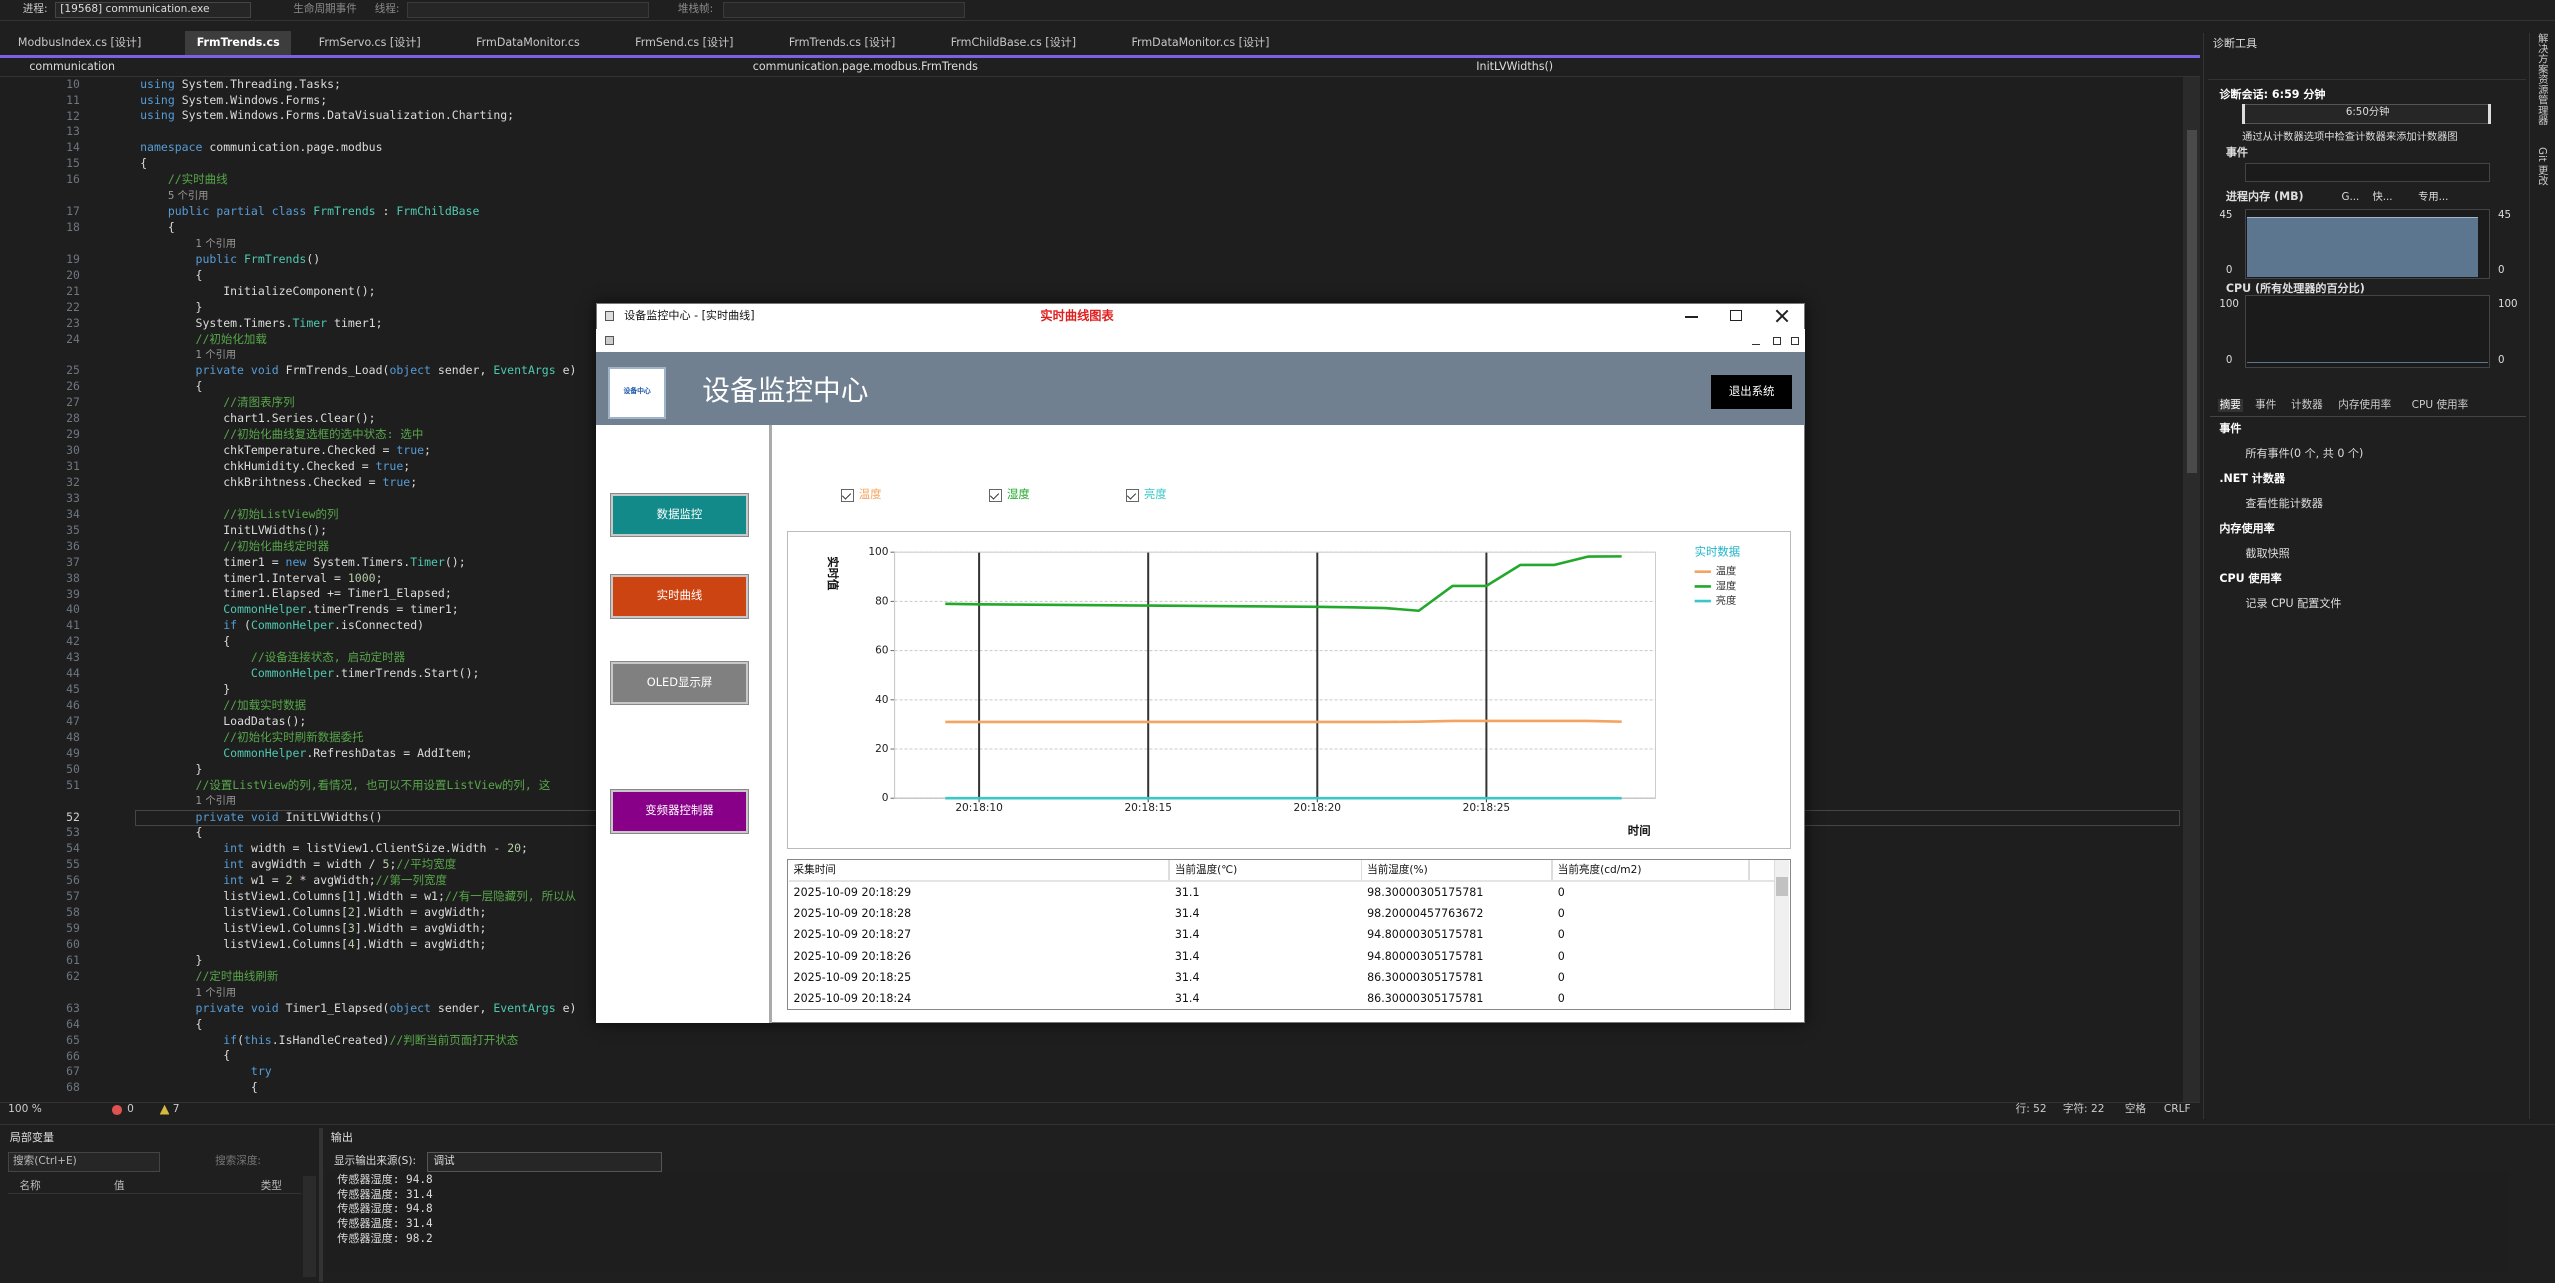 The height and width of the screenshot is (1283, 2555). I want to click on summary-link: 截取快照, so click(2267, 553).